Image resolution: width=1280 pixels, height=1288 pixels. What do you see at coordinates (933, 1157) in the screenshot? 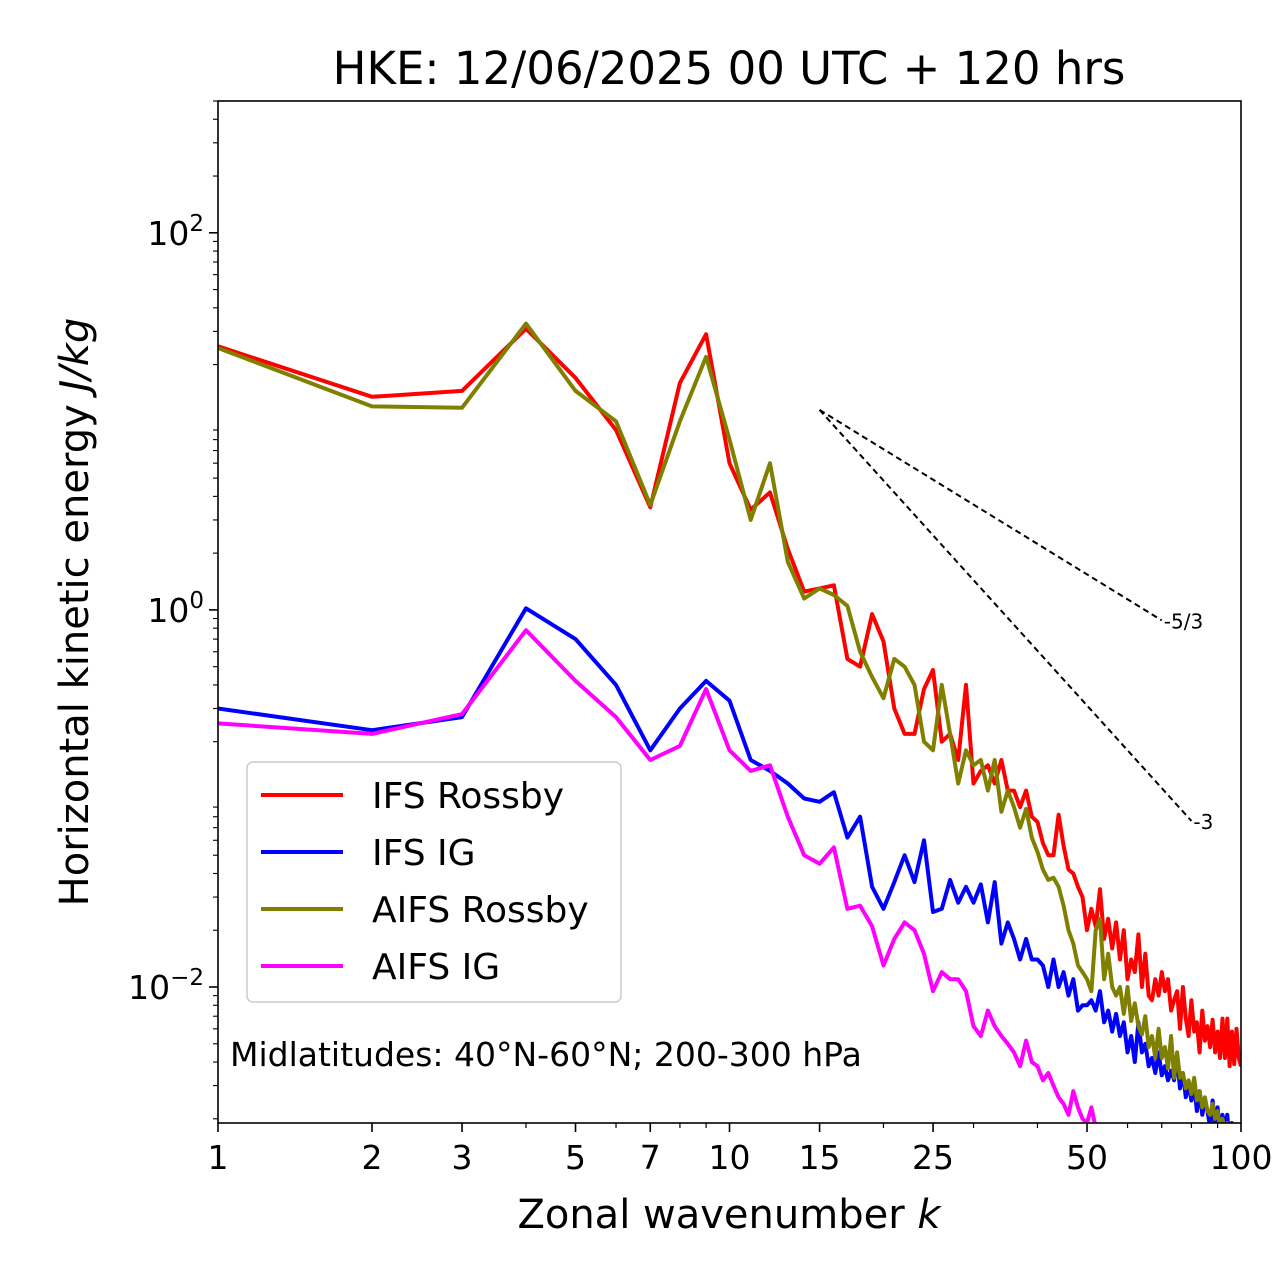
I see `x-tick-label: 25` at bounding box center [933, 1157].